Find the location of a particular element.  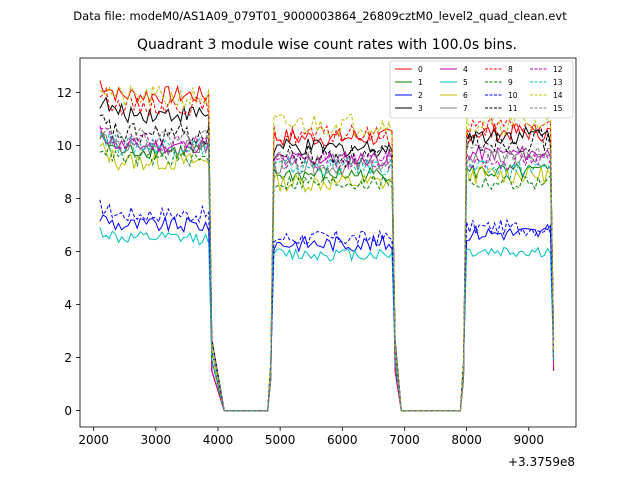

legend-label-13: 13 is located at coordinates (558, 82).